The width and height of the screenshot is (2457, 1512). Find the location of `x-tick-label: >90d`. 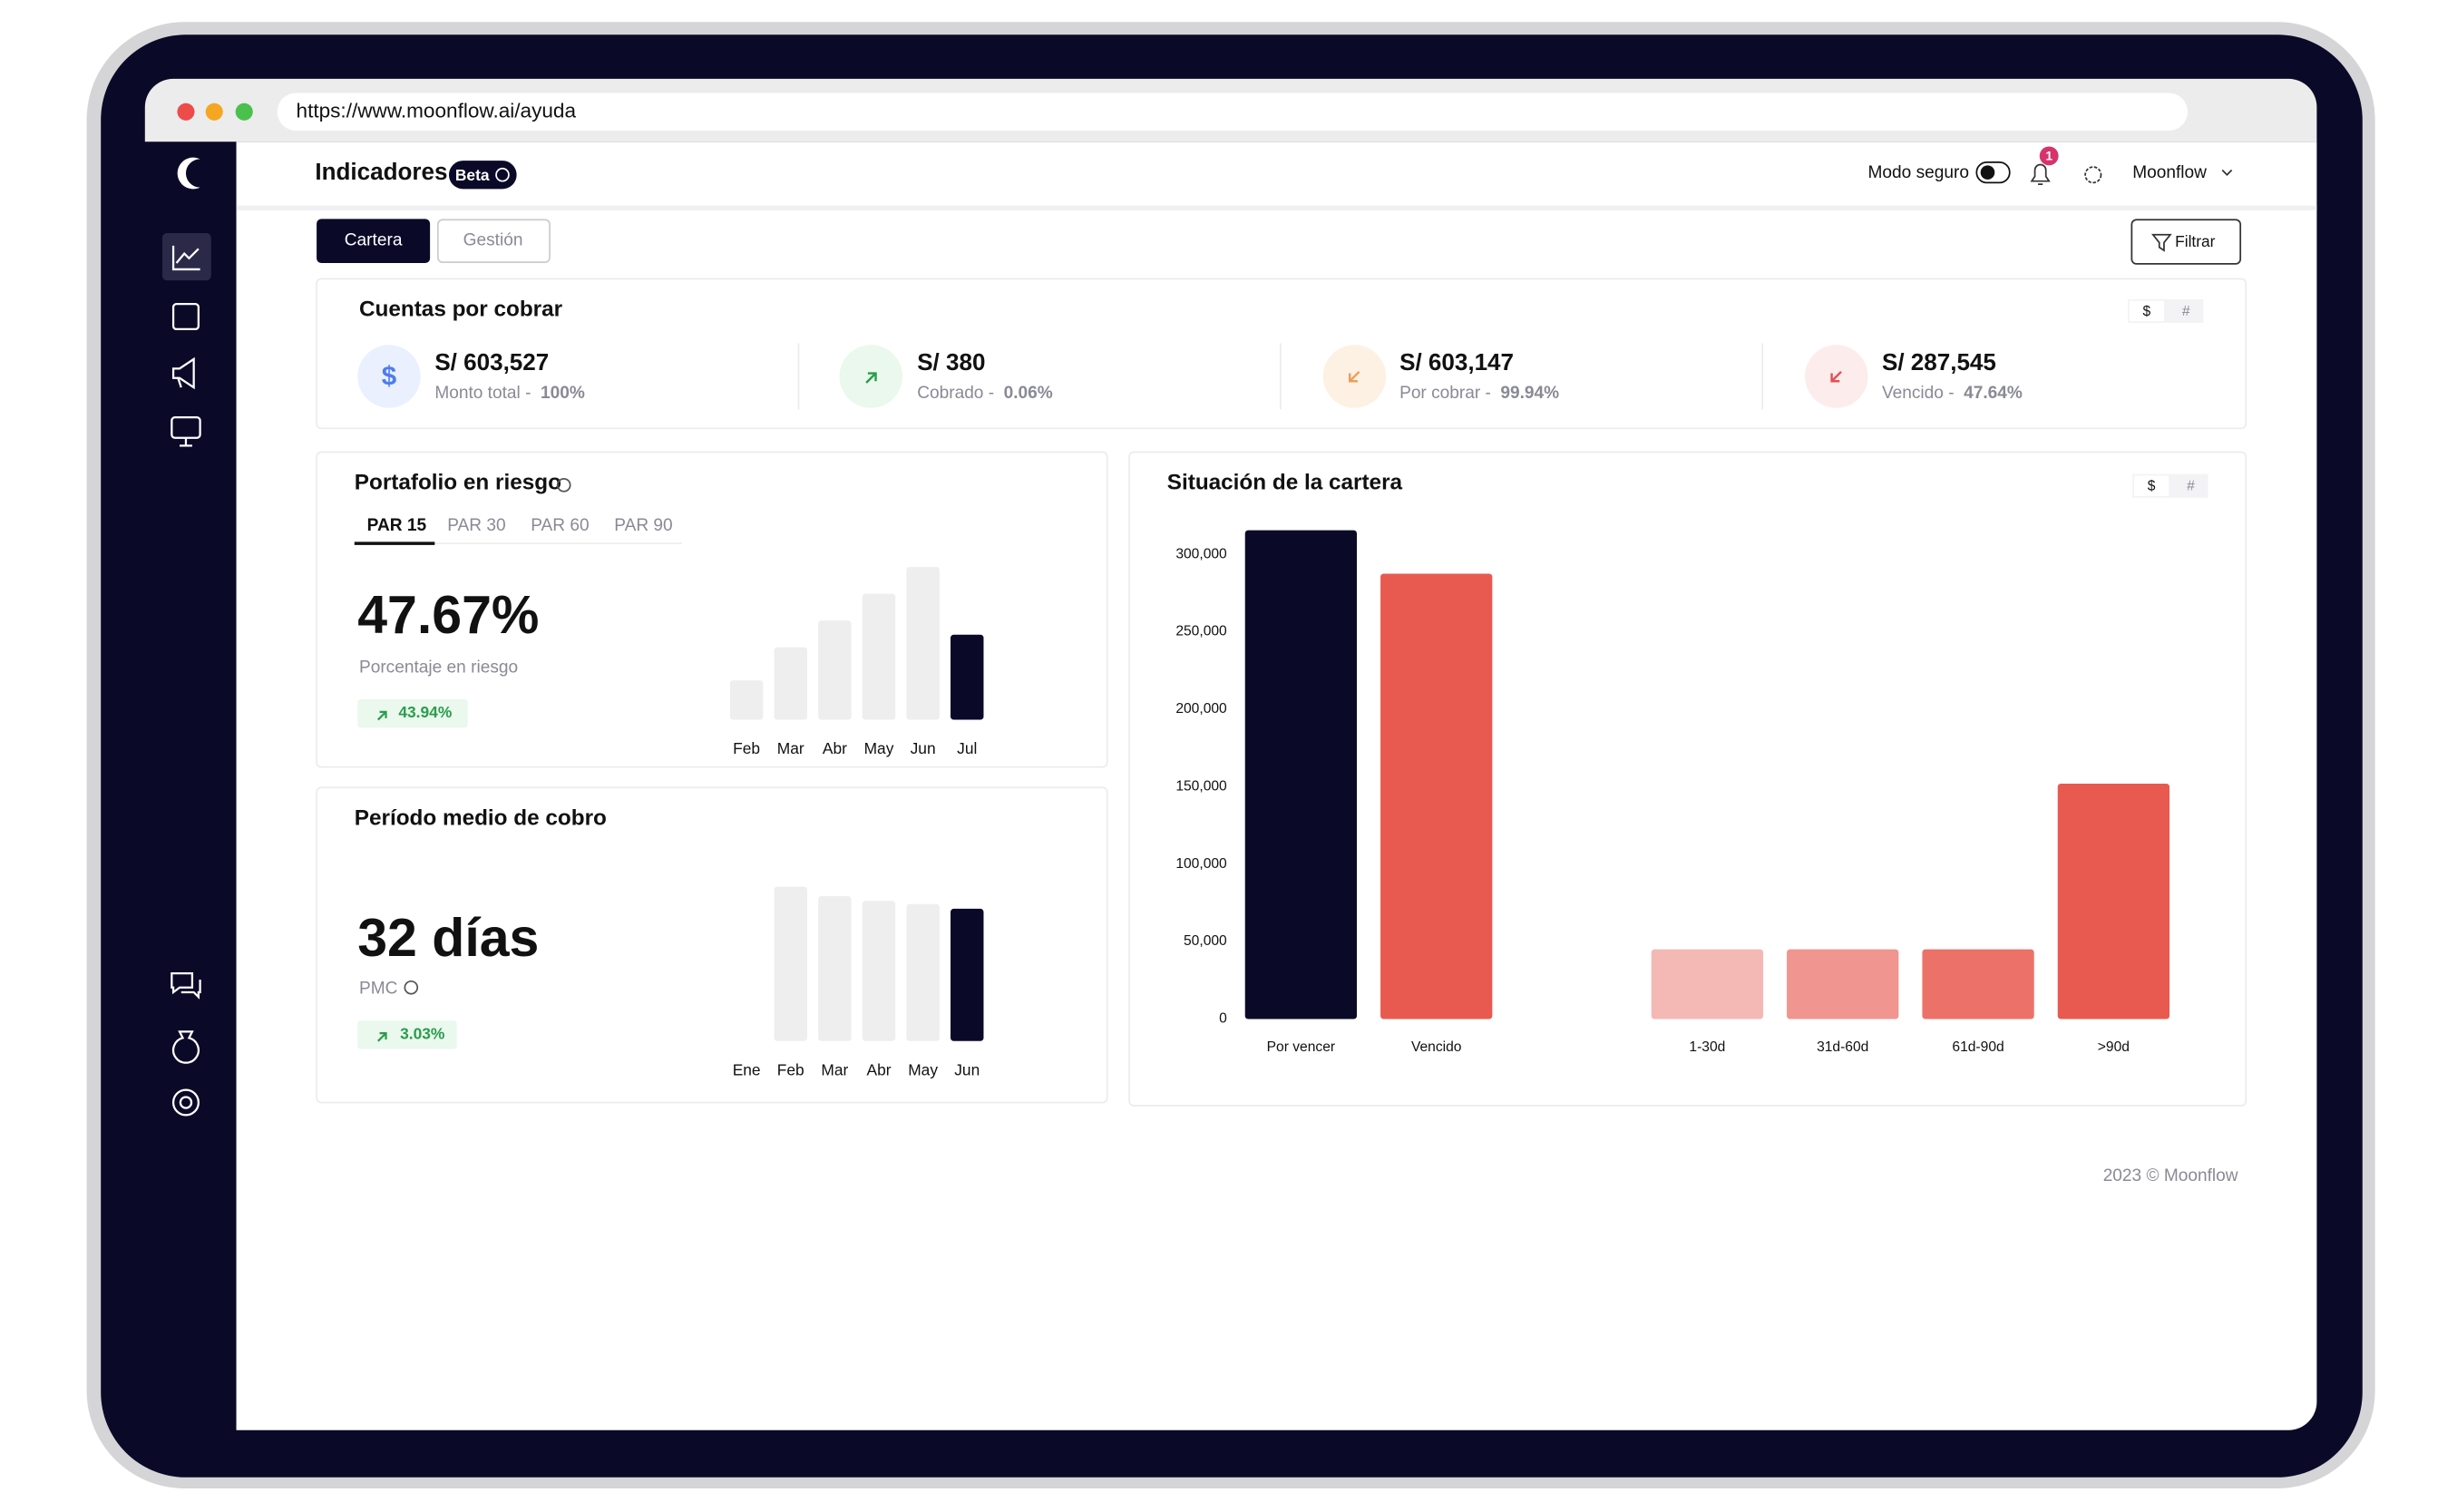

x-tick-label: >90d is located at coordinates (2114, 1047).